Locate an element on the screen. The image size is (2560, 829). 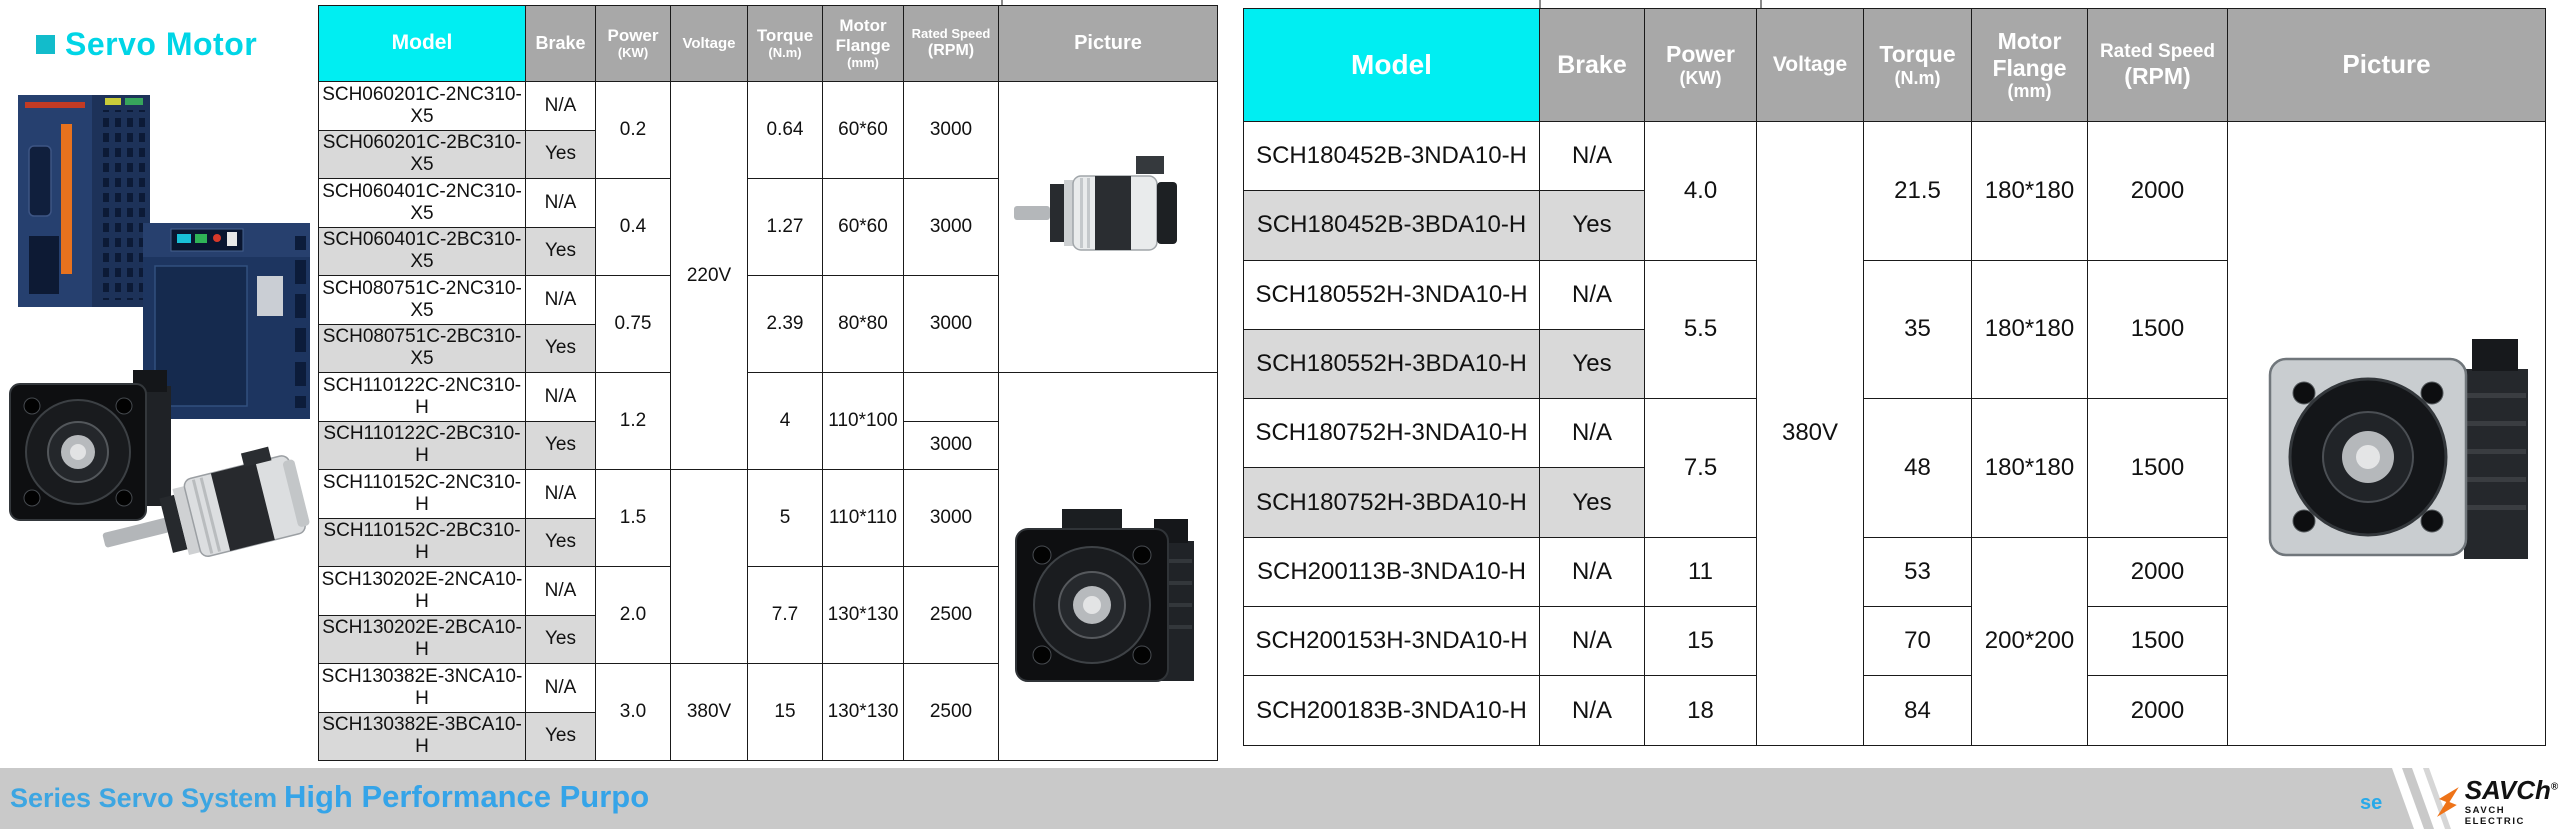
voltage-cell: 220V is located at coordinates (709, 275).